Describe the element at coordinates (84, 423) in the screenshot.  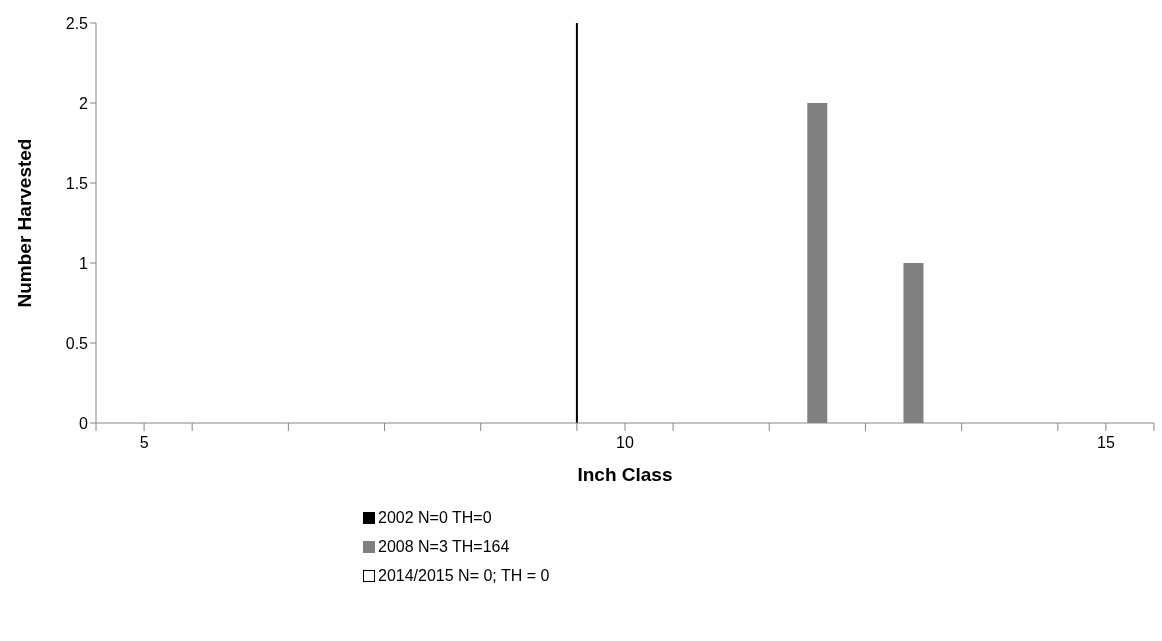
I see `y-tick-label: 0` at that location.